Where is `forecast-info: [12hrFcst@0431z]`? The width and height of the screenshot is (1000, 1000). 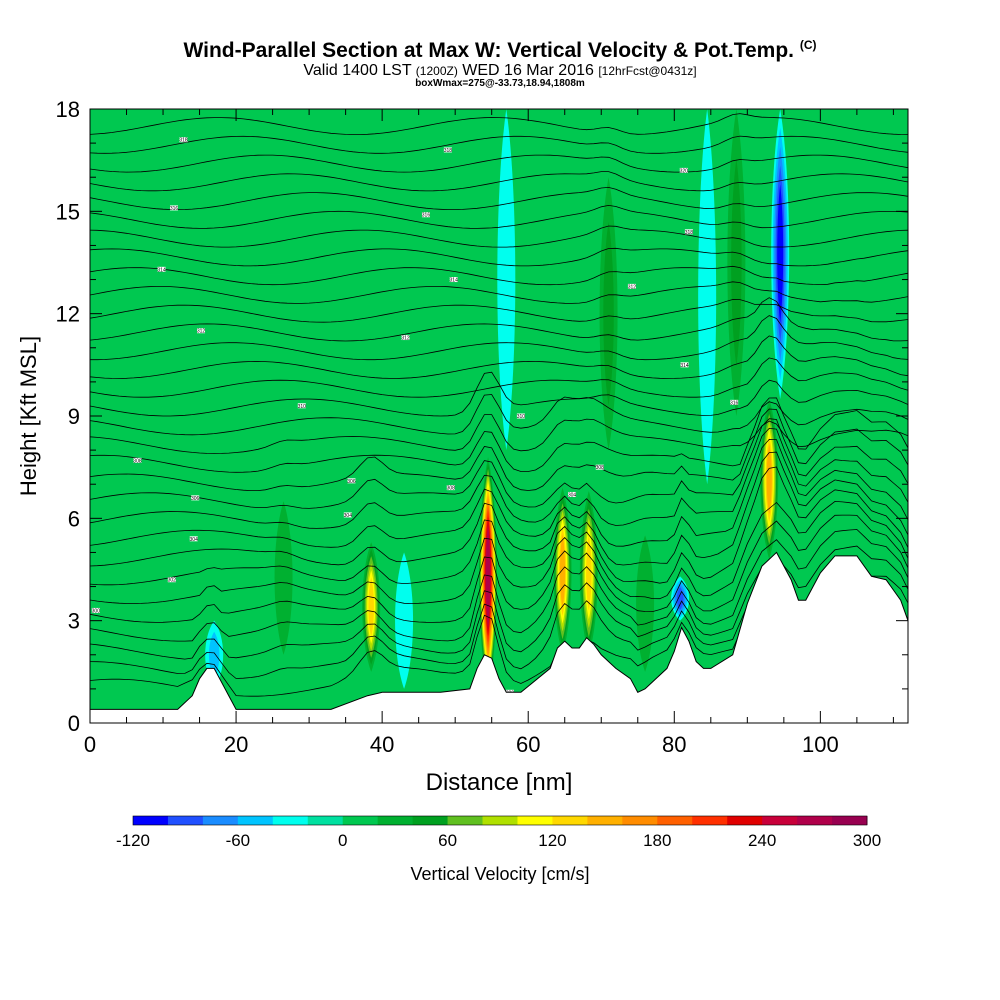
forecast-info: [12hrFcst@0431z] is located at coordinates (647, 71).